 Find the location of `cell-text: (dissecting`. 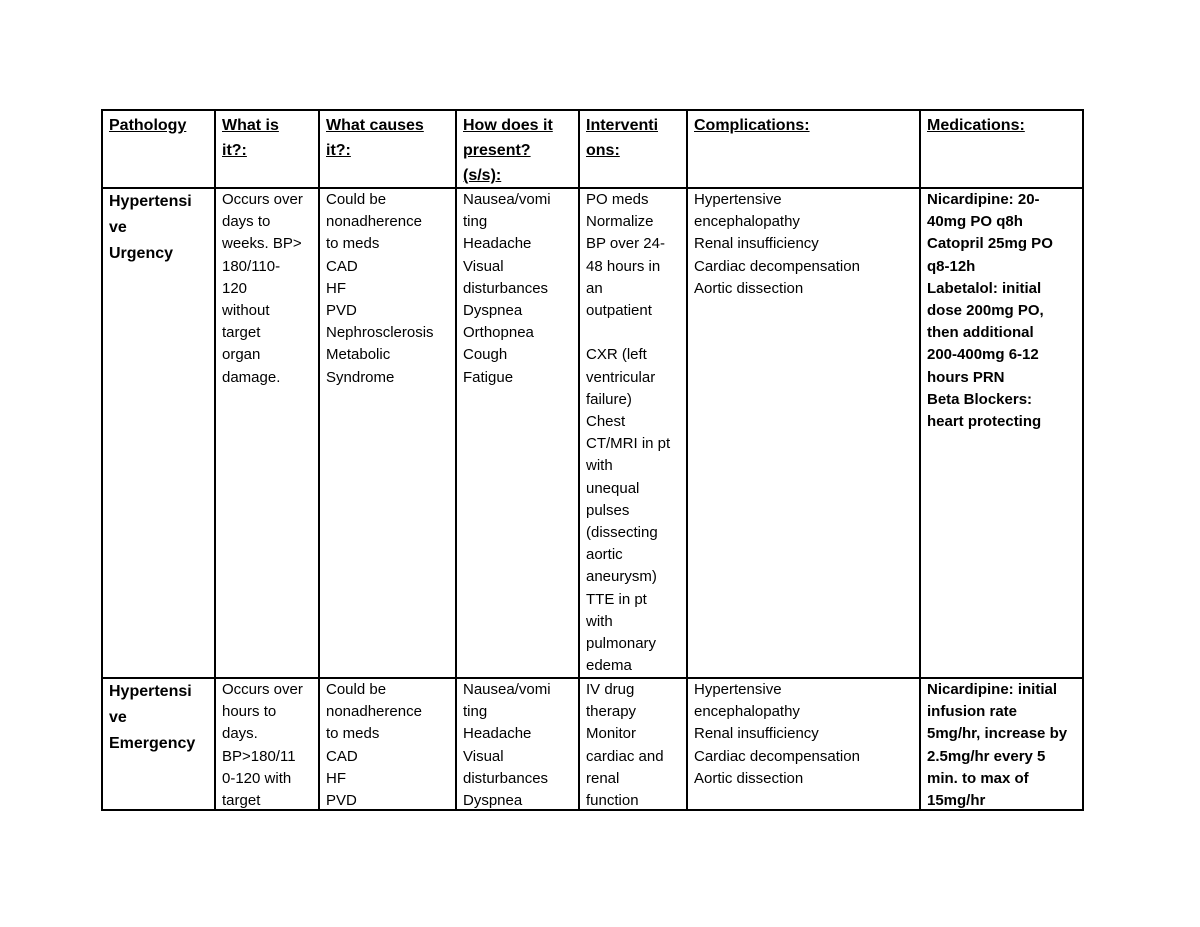

cell-text: (dissecting is located at coordinates (622, 532).